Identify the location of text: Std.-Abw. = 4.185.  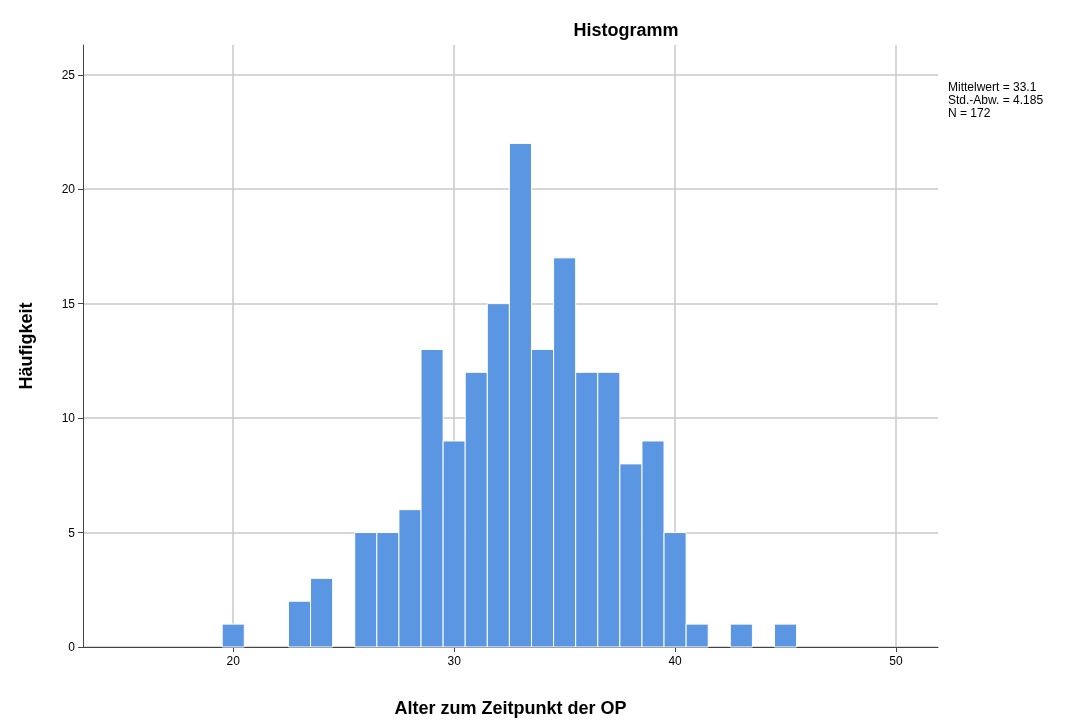
(996, 99).